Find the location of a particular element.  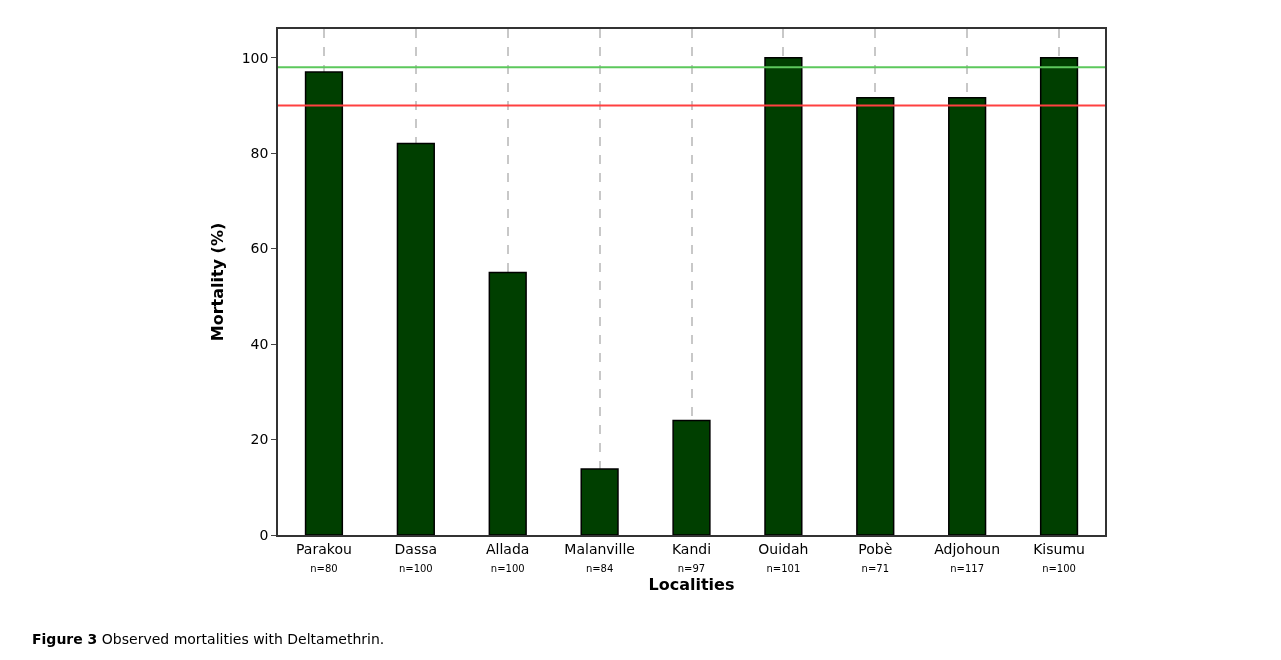

x-tick-label: Malanville n=84 is located at coordinates (599, 557).